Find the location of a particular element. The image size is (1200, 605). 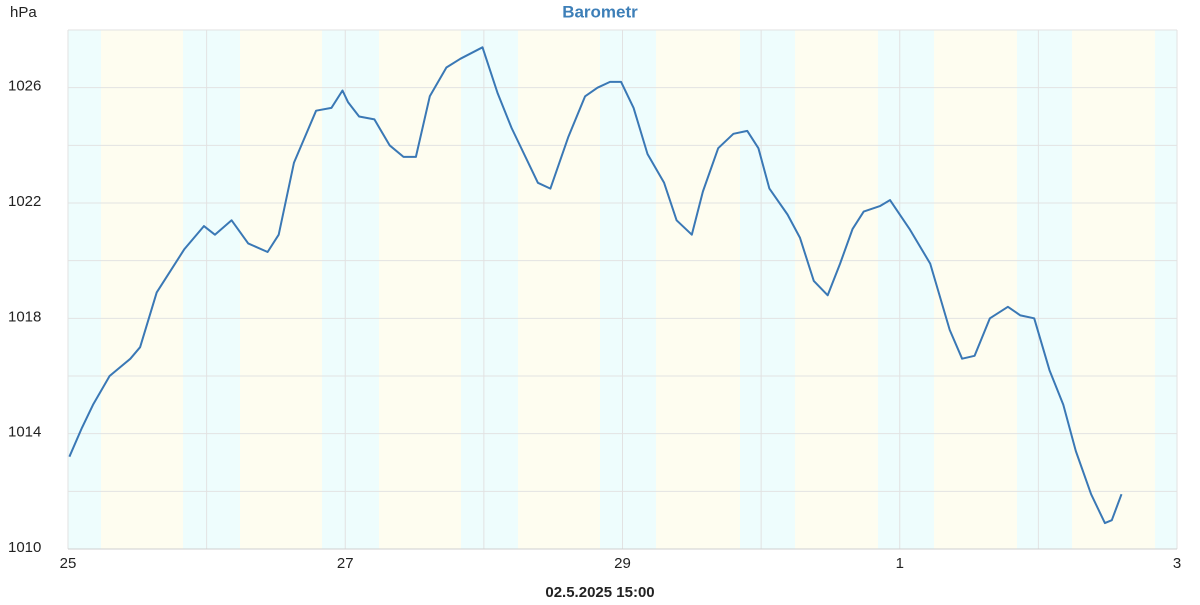

y-tick-label: 1010 is located at coordinates (24, 547).